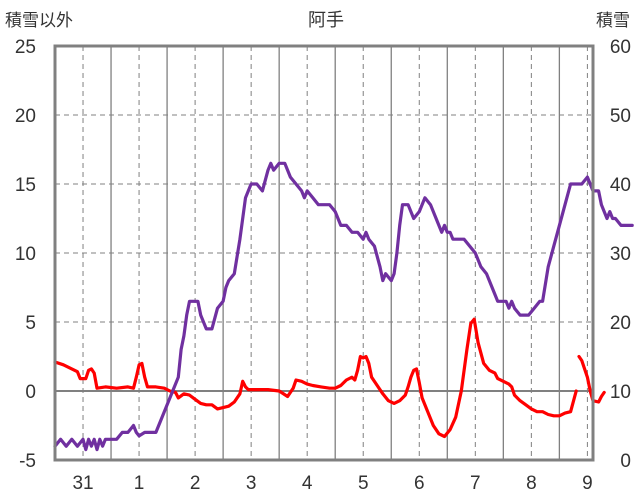  I want to click on right-tick-labels: 0 10 20 30 40 50 60, so click(620, 254).